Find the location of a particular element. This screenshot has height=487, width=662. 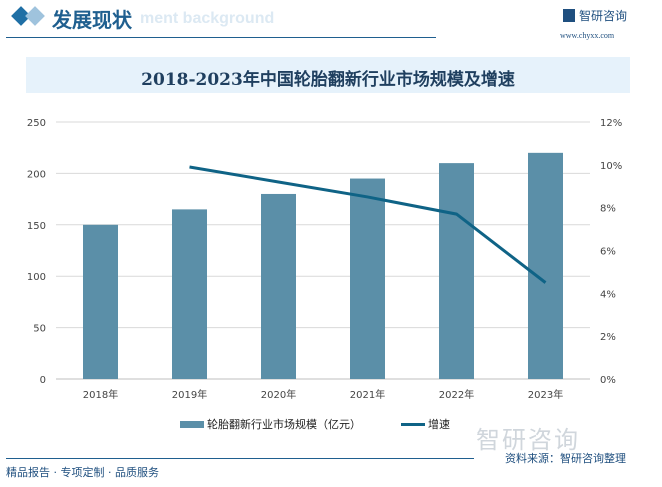

section-title: 发展现状 is located at coordinates (92, 20).